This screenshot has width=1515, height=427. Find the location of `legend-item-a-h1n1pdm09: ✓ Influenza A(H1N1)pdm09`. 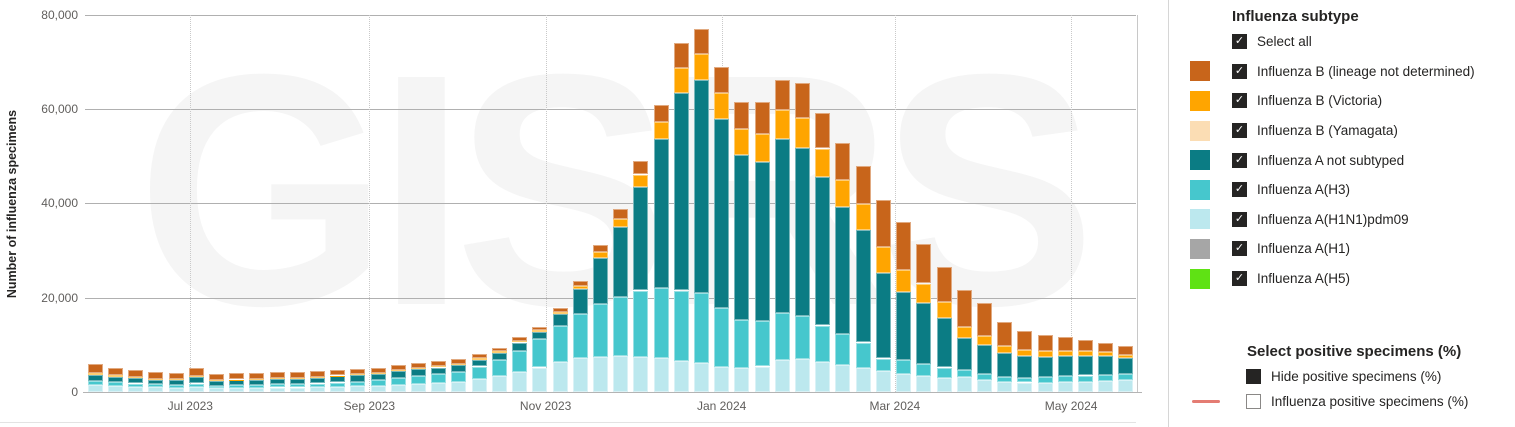

legend-item-a-h1n1pdm09: ✓ Influenza A(H1N1)pdm09 is located at coordinates (1350, 220).